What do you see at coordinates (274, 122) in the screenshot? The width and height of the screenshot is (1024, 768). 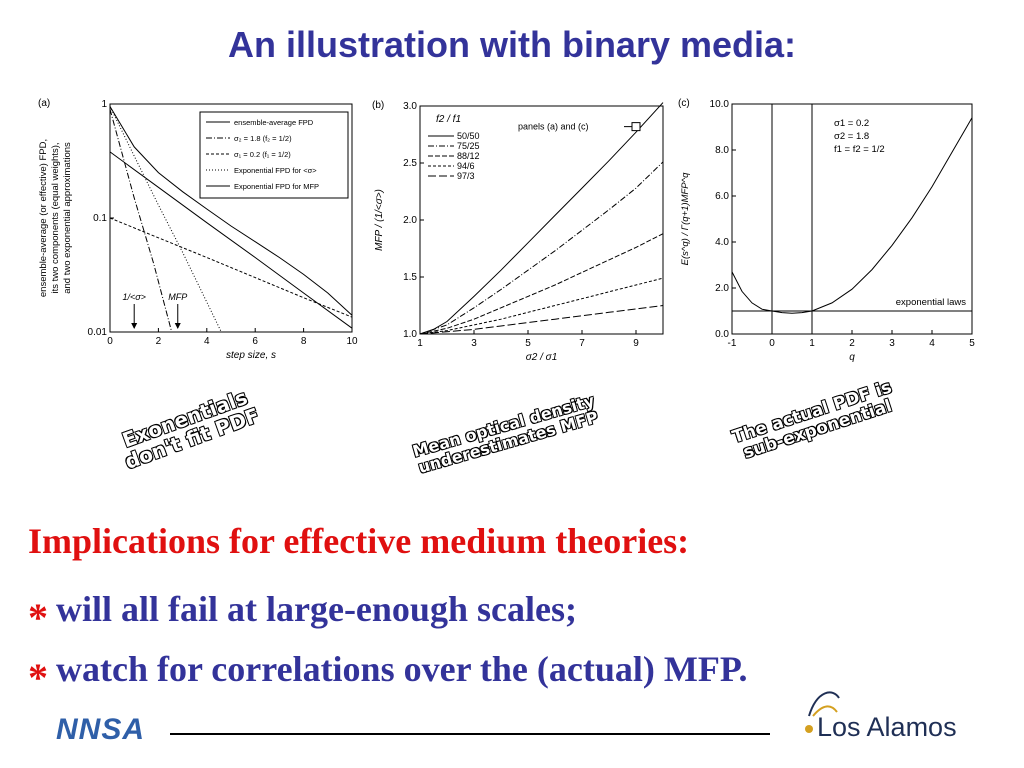 I see `legend-label: ensemble-average FPD` at bounding box center [274, 122].